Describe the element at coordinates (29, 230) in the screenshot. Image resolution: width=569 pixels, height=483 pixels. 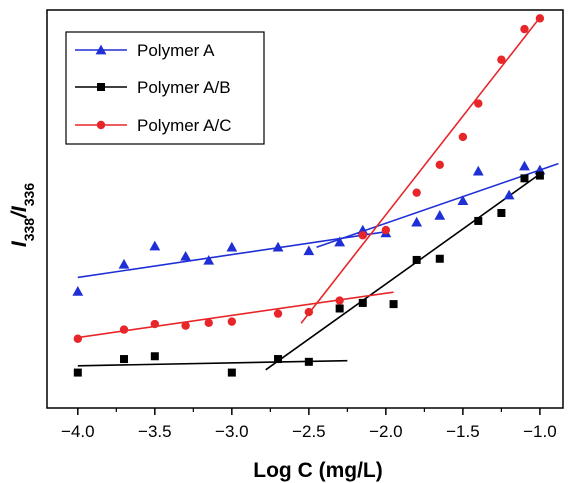
I see `y-axis-title-sub1: 338` at that location.